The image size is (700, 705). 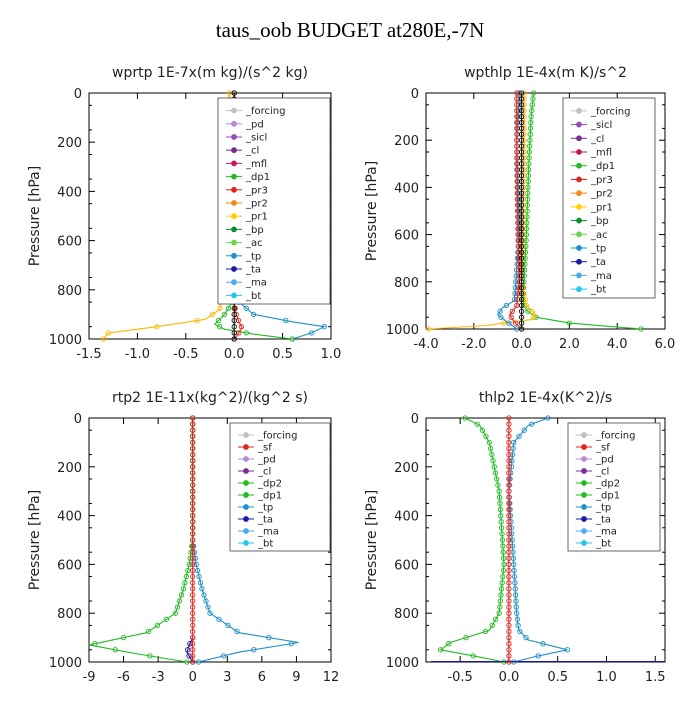 I want to click on x-tick-label: 1.0, so click(x=331, y=354).